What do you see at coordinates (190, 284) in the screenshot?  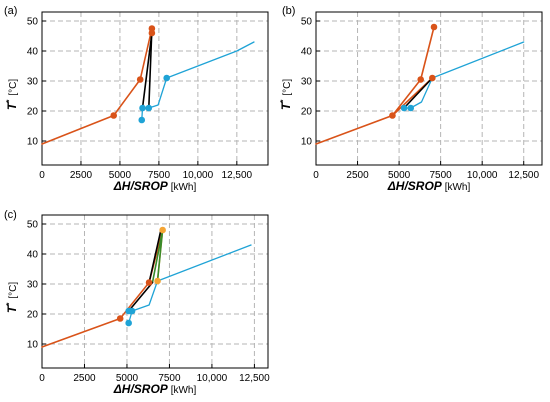 I see `series-line-cold` at bounding box center [190, 284].